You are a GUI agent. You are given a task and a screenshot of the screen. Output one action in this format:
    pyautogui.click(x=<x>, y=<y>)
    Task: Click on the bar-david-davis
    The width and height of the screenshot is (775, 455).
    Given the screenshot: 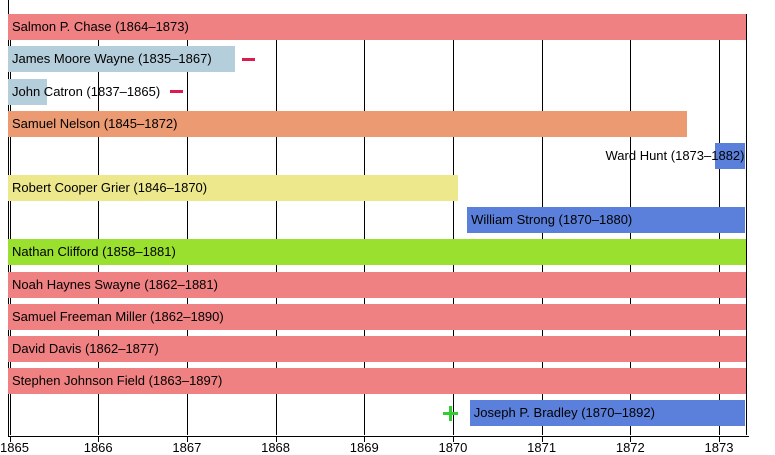 What is the action you would take?
    pyautogui.click(x=377, y=349)
    